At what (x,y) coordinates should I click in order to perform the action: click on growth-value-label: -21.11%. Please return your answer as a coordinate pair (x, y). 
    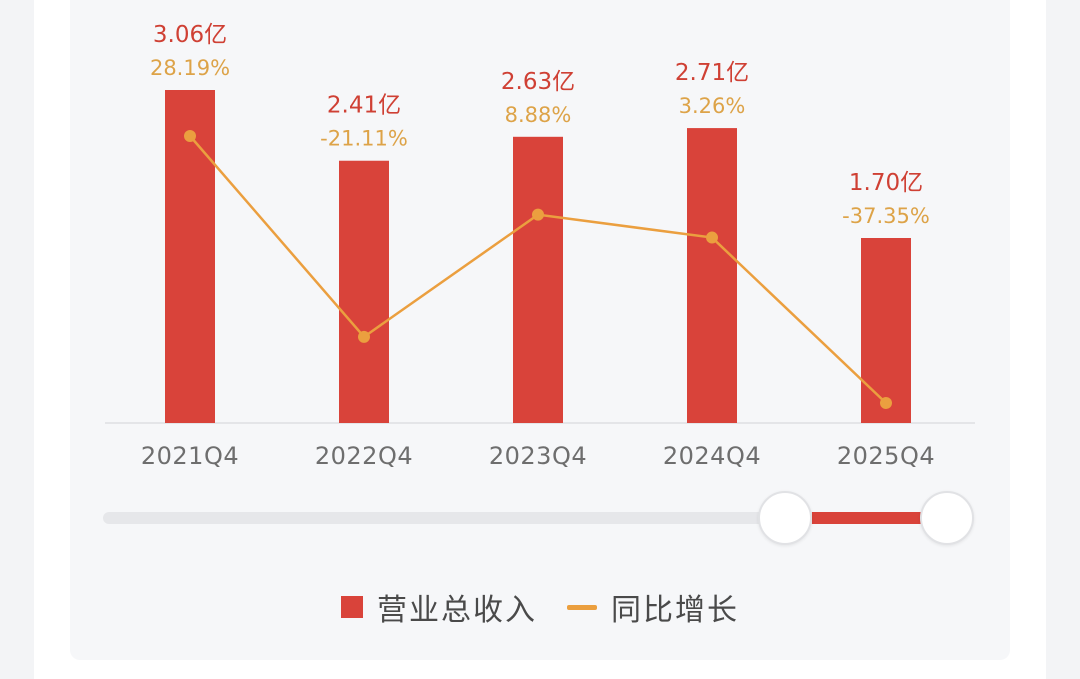
    Looking at the image, I should click on (364, 139).